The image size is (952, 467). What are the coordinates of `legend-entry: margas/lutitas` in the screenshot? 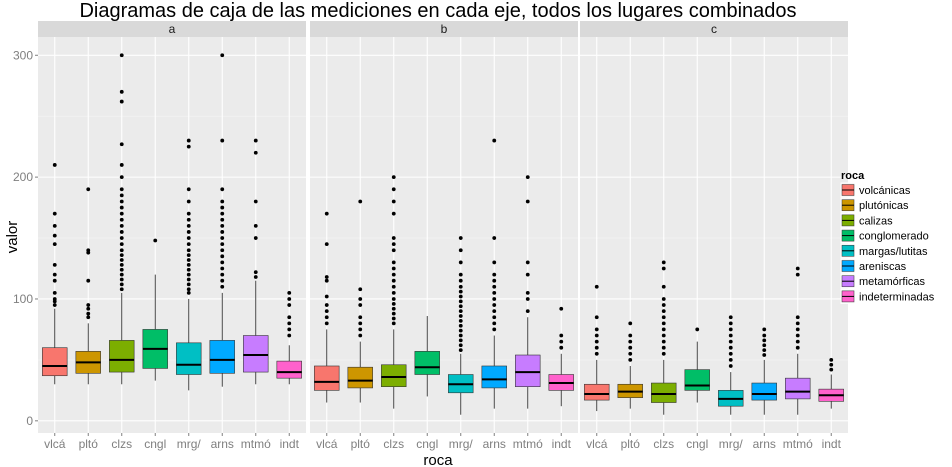 It's located at (884, 251).